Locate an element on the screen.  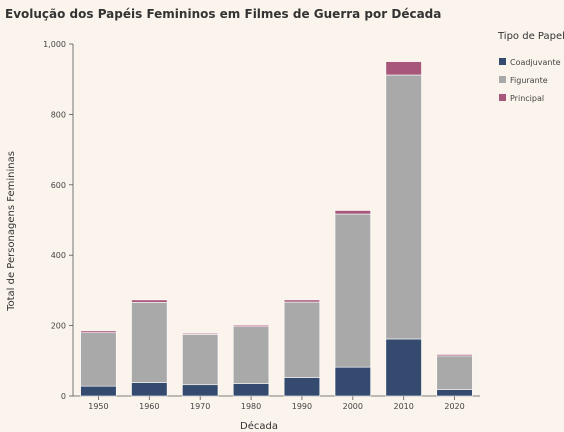
x-tick-label: 1970 is located at coordinates (200, 406).